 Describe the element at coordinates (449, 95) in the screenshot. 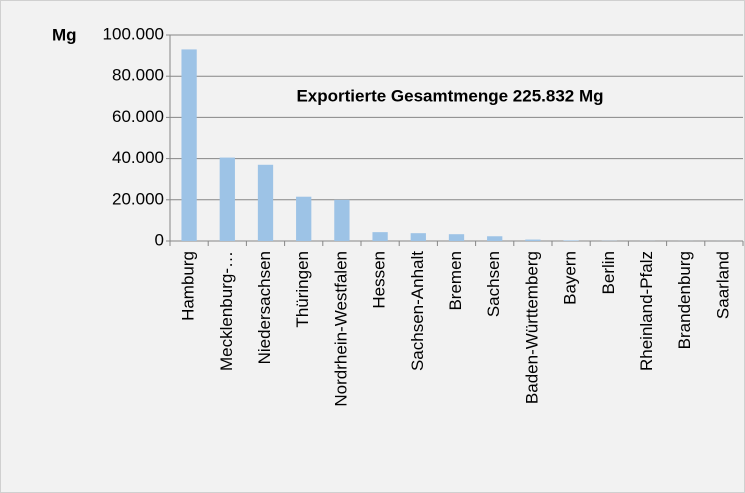

I see `annotation: Exportierte Gesamtmenge 225.832 Mg` at that location.